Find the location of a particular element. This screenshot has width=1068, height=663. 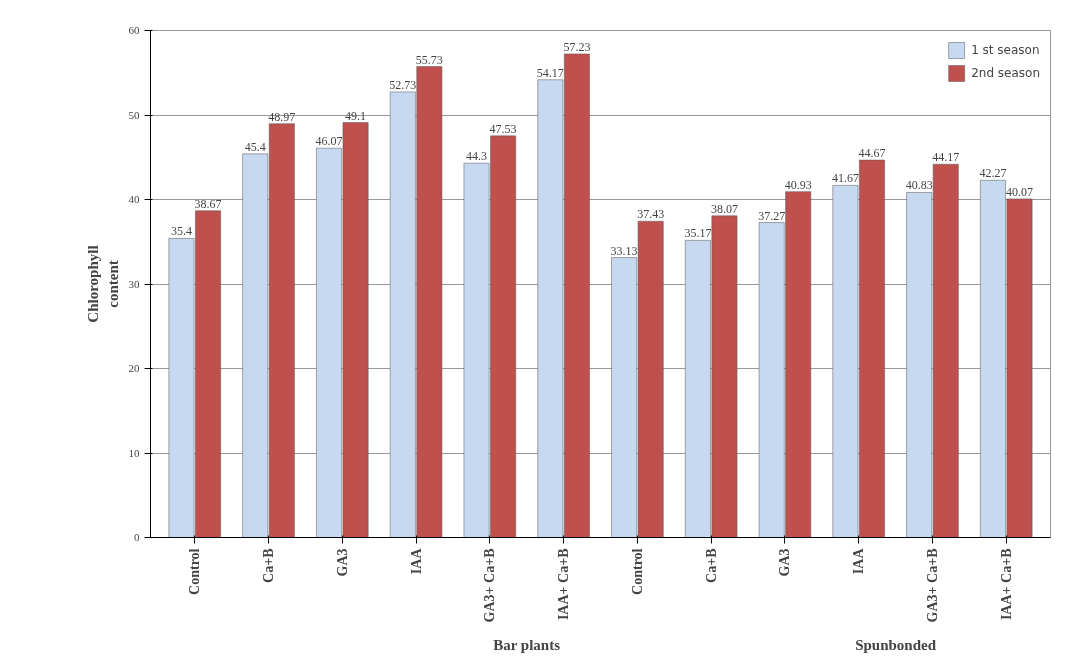

data-label: 45.4 is located at coordinates (255, 146).